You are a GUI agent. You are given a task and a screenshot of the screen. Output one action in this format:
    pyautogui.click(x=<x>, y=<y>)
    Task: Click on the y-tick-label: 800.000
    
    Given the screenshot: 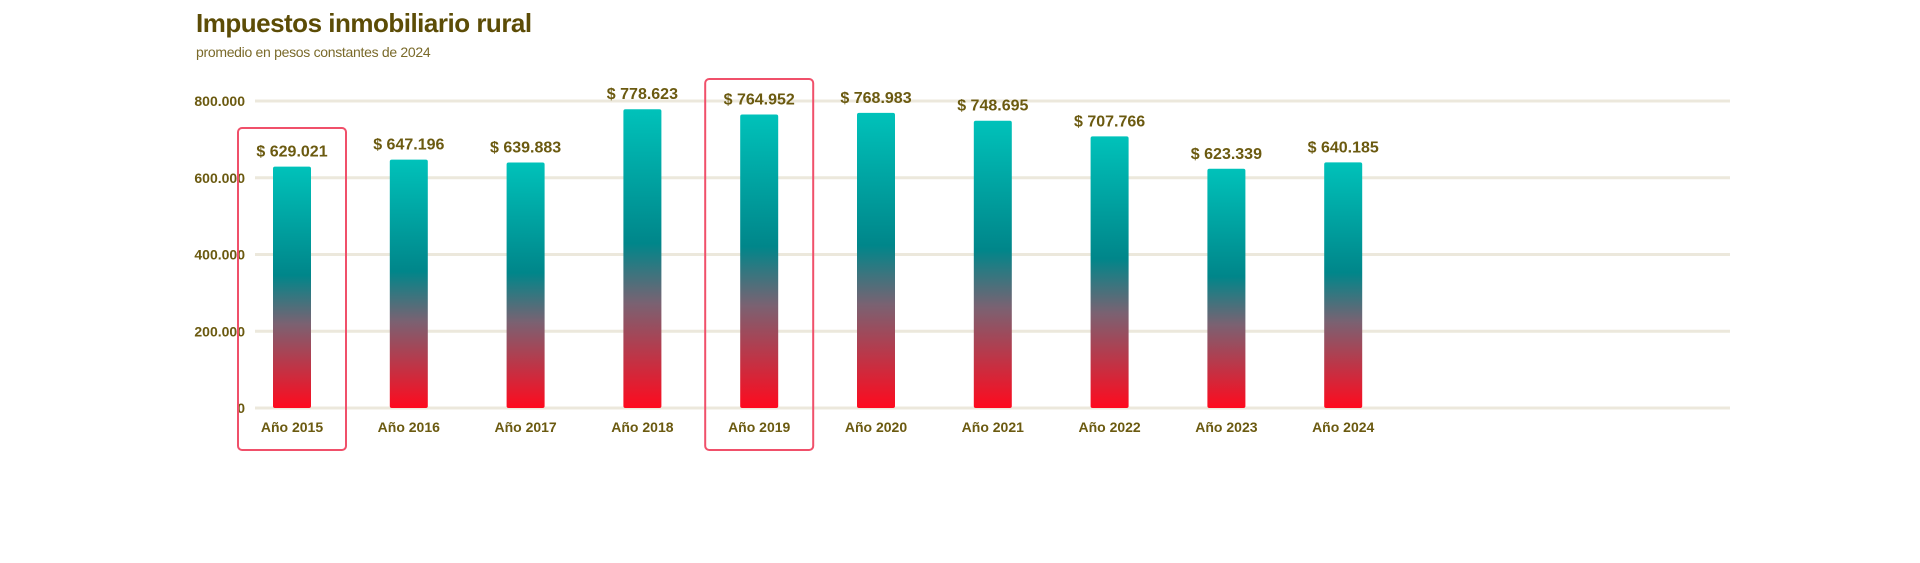 What is the action you would take?
    pyautogui.click(x=219, y=101)
    